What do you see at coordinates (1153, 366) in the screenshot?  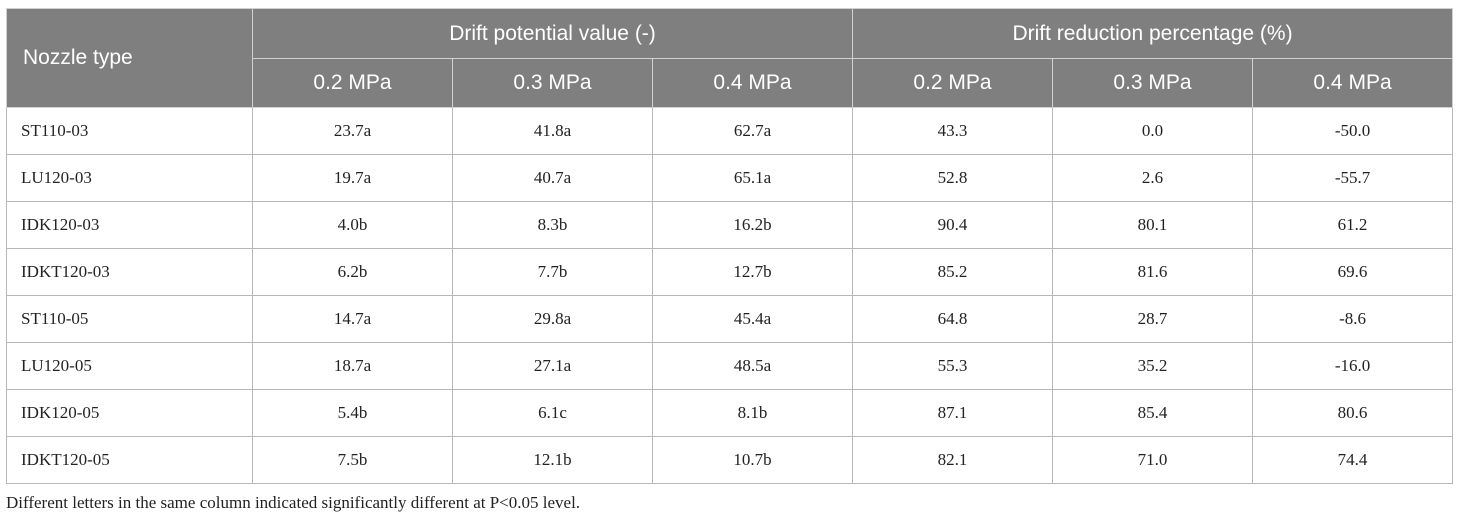 I see `drift-reduction-cell: 35.2` at bounding box center [1153, 366].